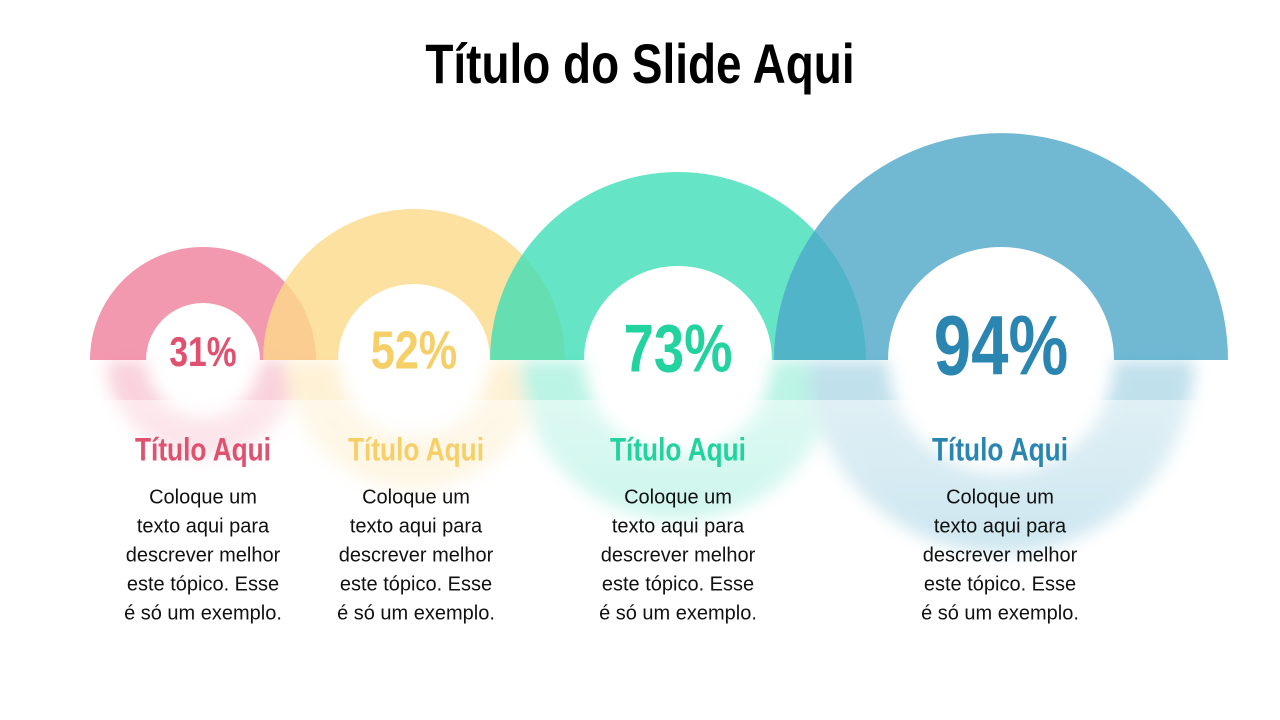 The width and height of the screenshot is (1280, 720). I want to click on slide-title: Título do Slide Aqui, so click(639, 63).